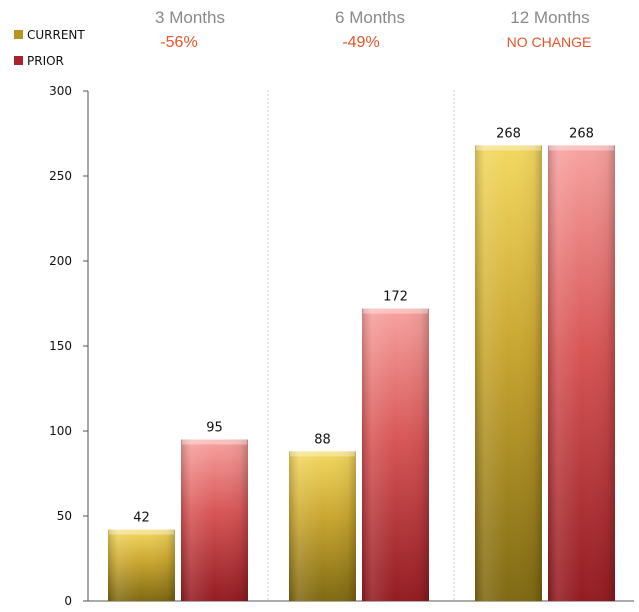  What do you see at coordinates (18, 60) in the screenshot?
I see `legend-swatch-prior` at bounding box center [18, 60].